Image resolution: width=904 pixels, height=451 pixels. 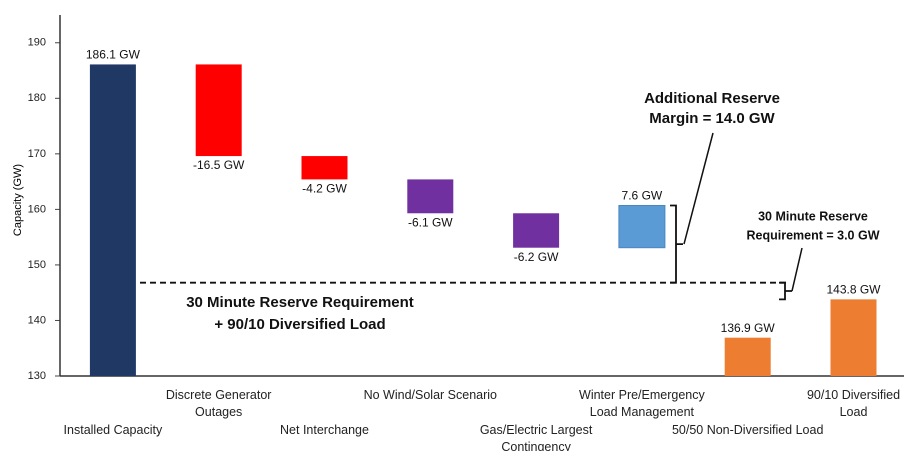 What do you see at coordinates (536, 257) in the screenshot?
I see `data-label: -6.2 GW` at bounding box center [536, 257].